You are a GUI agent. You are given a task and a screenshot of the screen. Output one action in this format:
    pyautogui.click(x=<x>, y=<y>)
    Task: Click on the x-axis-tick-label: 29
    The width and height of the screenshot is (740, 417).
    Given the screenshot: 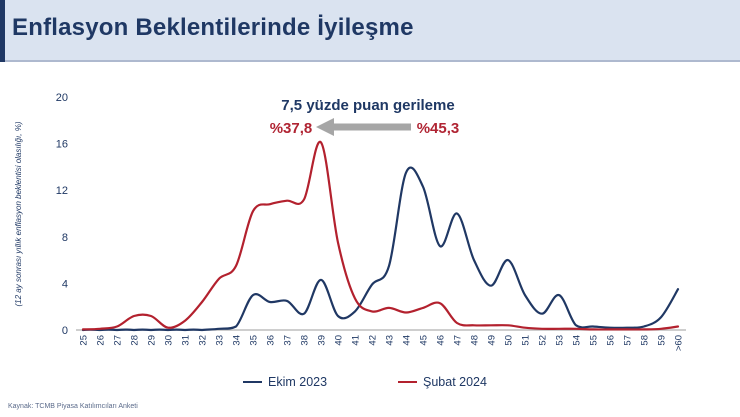 What is the action you would take?
    pyautogui.click(x=152, y=340)
    